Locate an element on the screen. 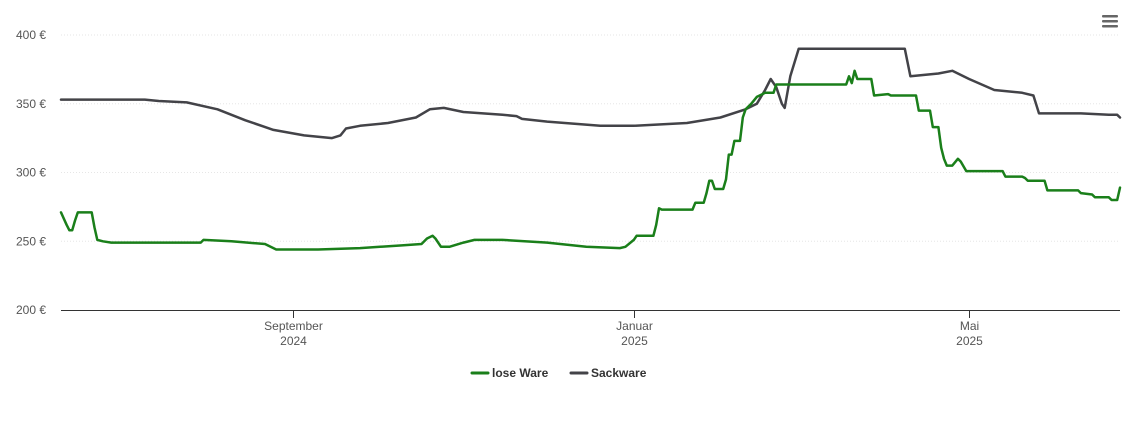 This screenshot has width=1131, height=431. x-tick-label-month: September is located at coordinates (293, 326).